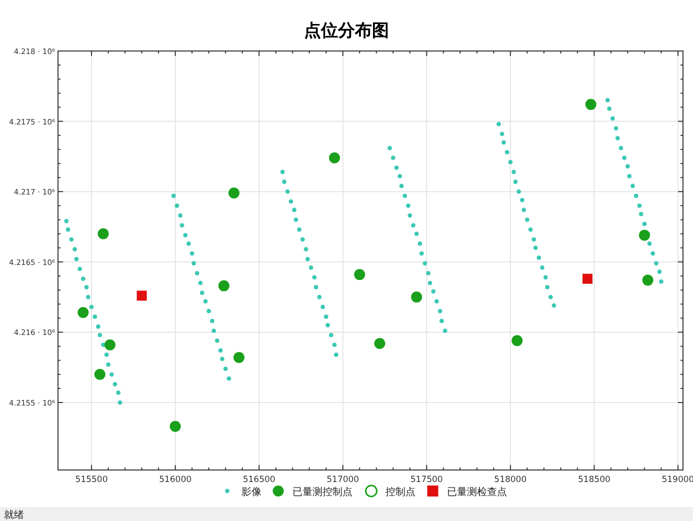 The height and width of the screenshot is (521, 693). What do you see at coordinates (259, 480) in the screenshot?
I see `x-tick-label: 516500` at bounding box center [259, 480].